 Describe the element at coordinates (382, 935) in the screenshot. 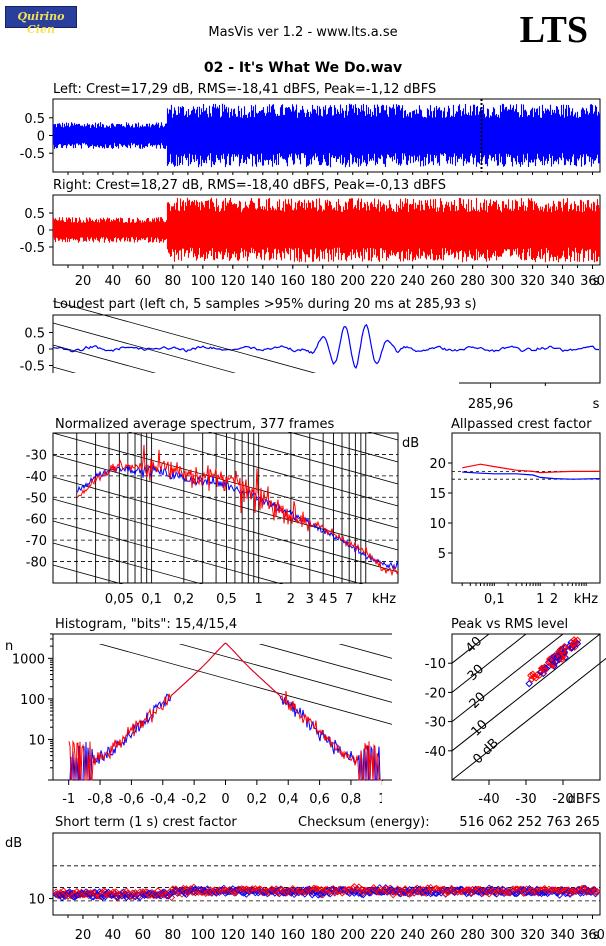

I see `short-term-crest-panel-xtick-label: 220` at that location.